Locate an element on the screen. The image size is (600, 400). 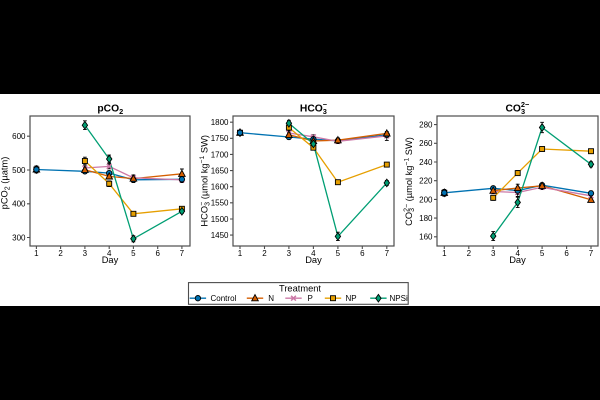
svg-text: 1800 is located at coordinates (220, 122).